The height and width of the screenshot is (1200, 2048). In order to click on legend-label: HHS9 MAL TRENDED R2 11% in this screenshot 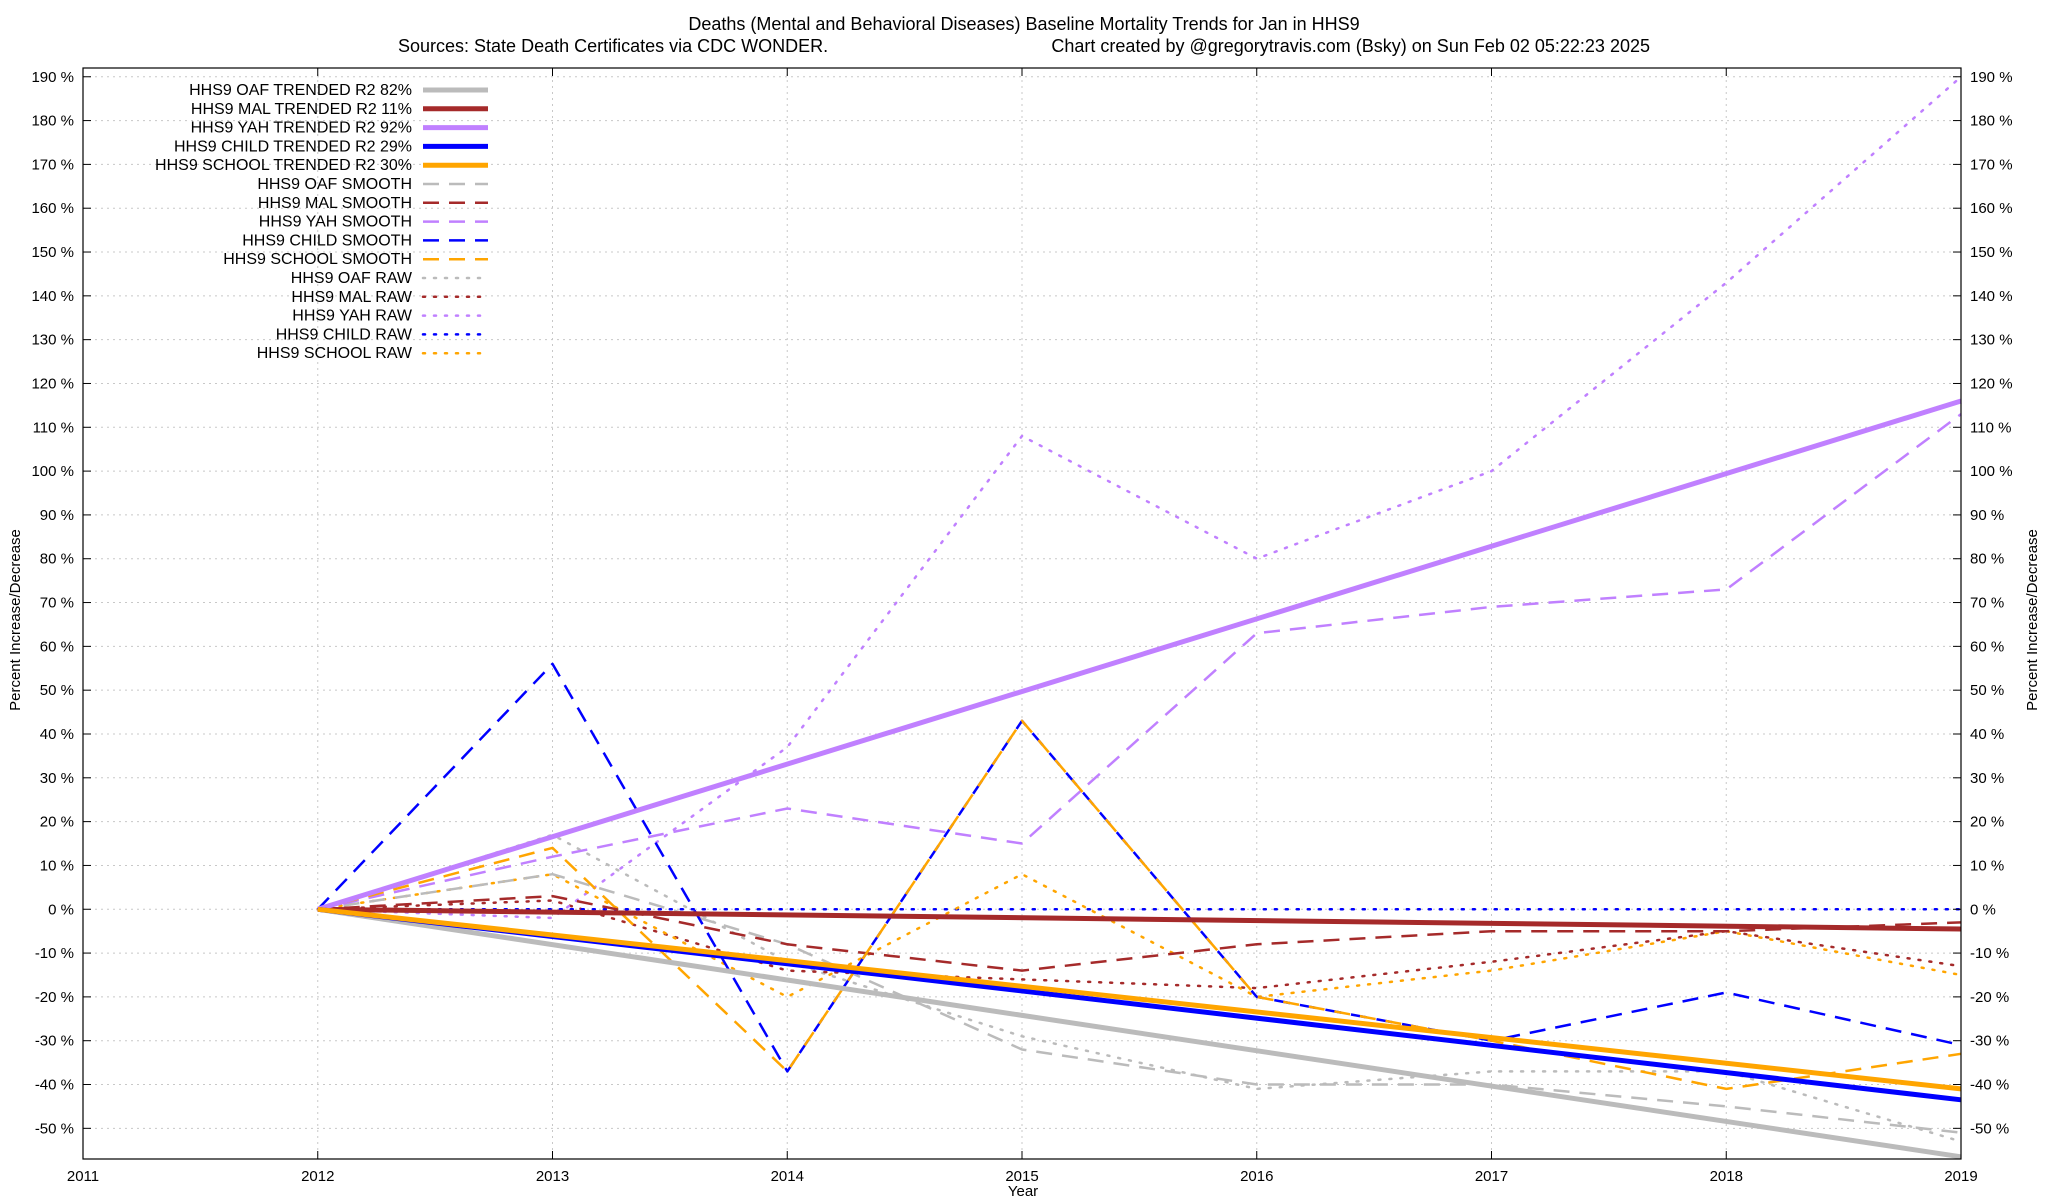, I will do `click(301, 109)`.